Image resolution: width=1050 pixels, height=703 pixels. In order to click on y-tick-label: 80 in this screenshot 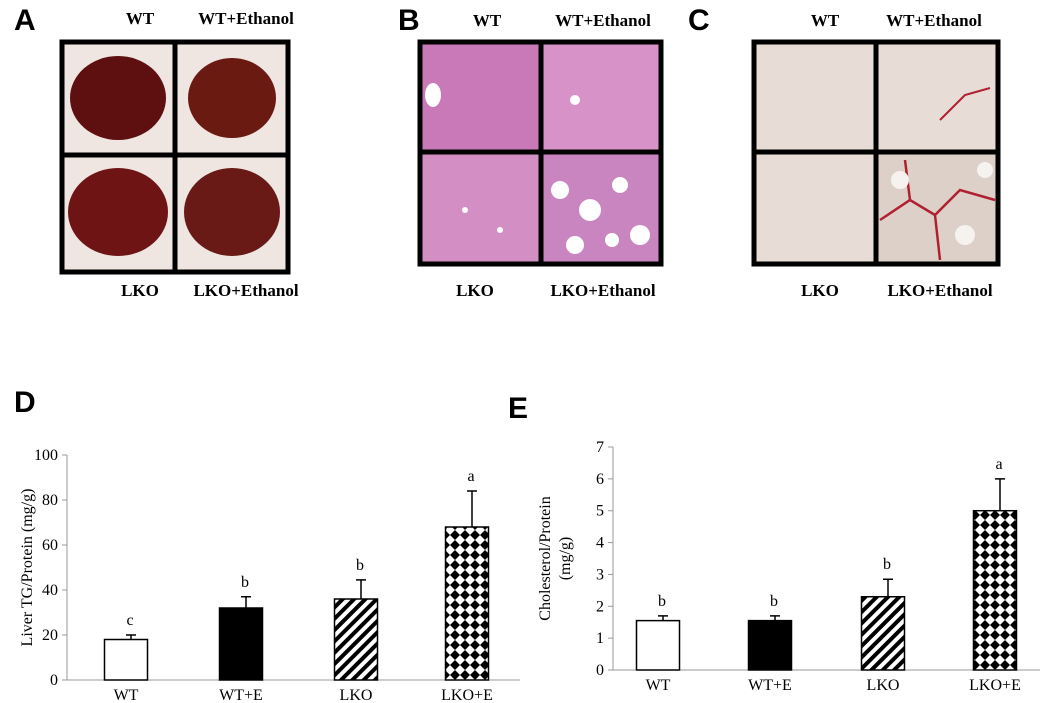, I will do `click(50, 500)`.